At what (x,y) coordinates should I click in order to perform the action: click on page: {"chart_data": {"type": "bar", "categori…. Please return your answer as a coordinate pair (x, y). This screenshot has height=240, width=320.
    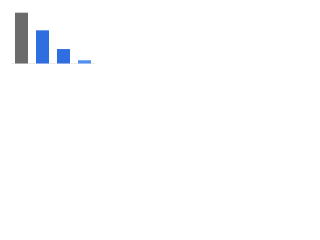
    Looking at the image, I should click on (50, 35).